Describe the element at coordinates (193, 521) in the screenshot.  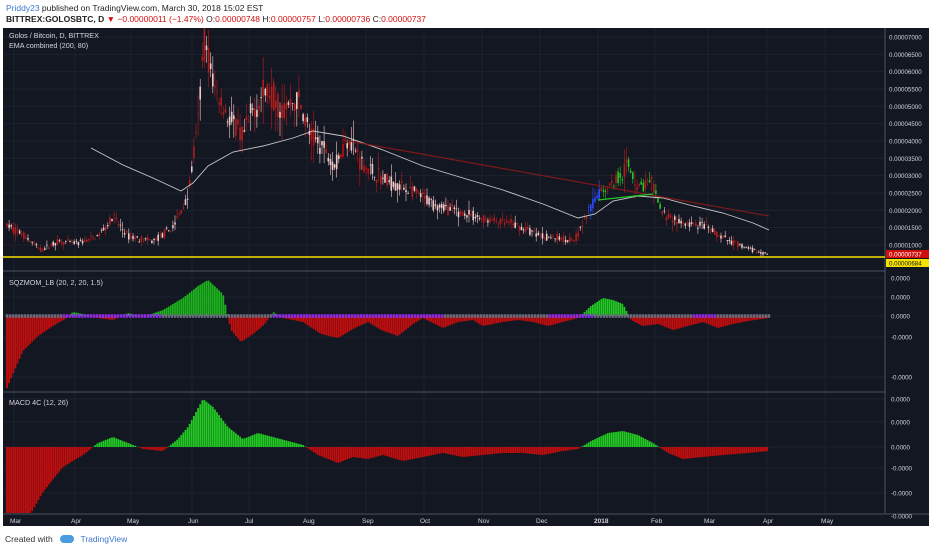
I see `time-tick-label: Jun` at that location.